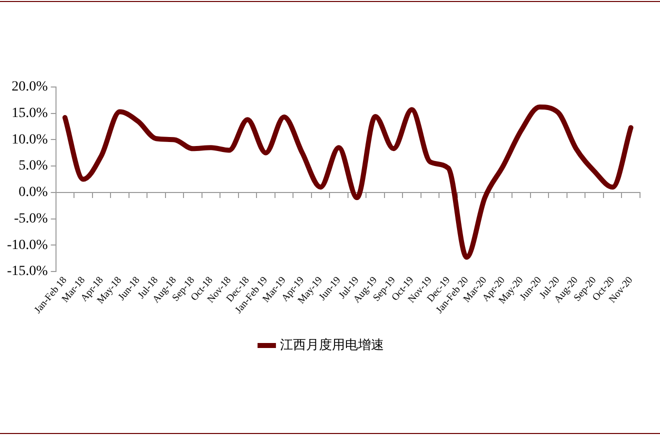  Describe the element at coordinates (30, 87) in the screenshot. I see `y-tick-label: 20.0%` at that location.